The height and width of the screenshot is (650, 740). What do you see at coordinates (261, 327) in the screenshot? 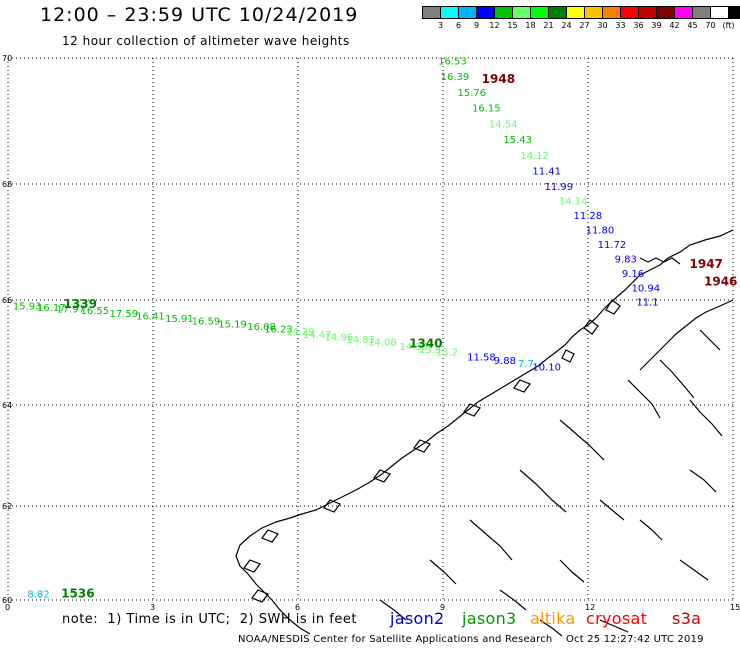
I see `wave-height-value: 16.08` at bounding box center [261, 327].